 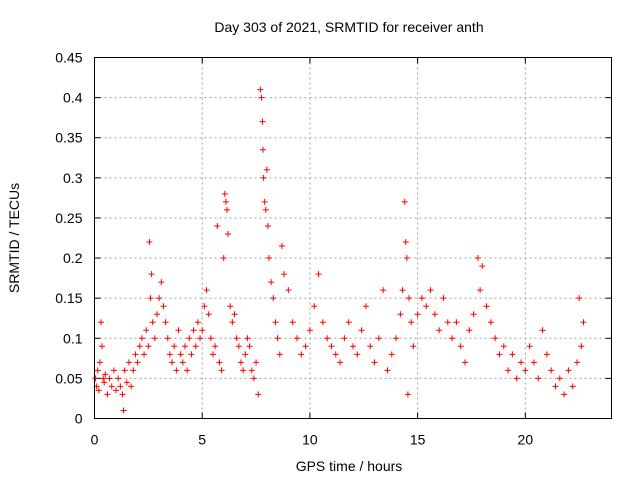 What do you see at coordinates (79, 419) in the screenshot?
I see `y-tick-label: 0` at bounding box center [79, 419].